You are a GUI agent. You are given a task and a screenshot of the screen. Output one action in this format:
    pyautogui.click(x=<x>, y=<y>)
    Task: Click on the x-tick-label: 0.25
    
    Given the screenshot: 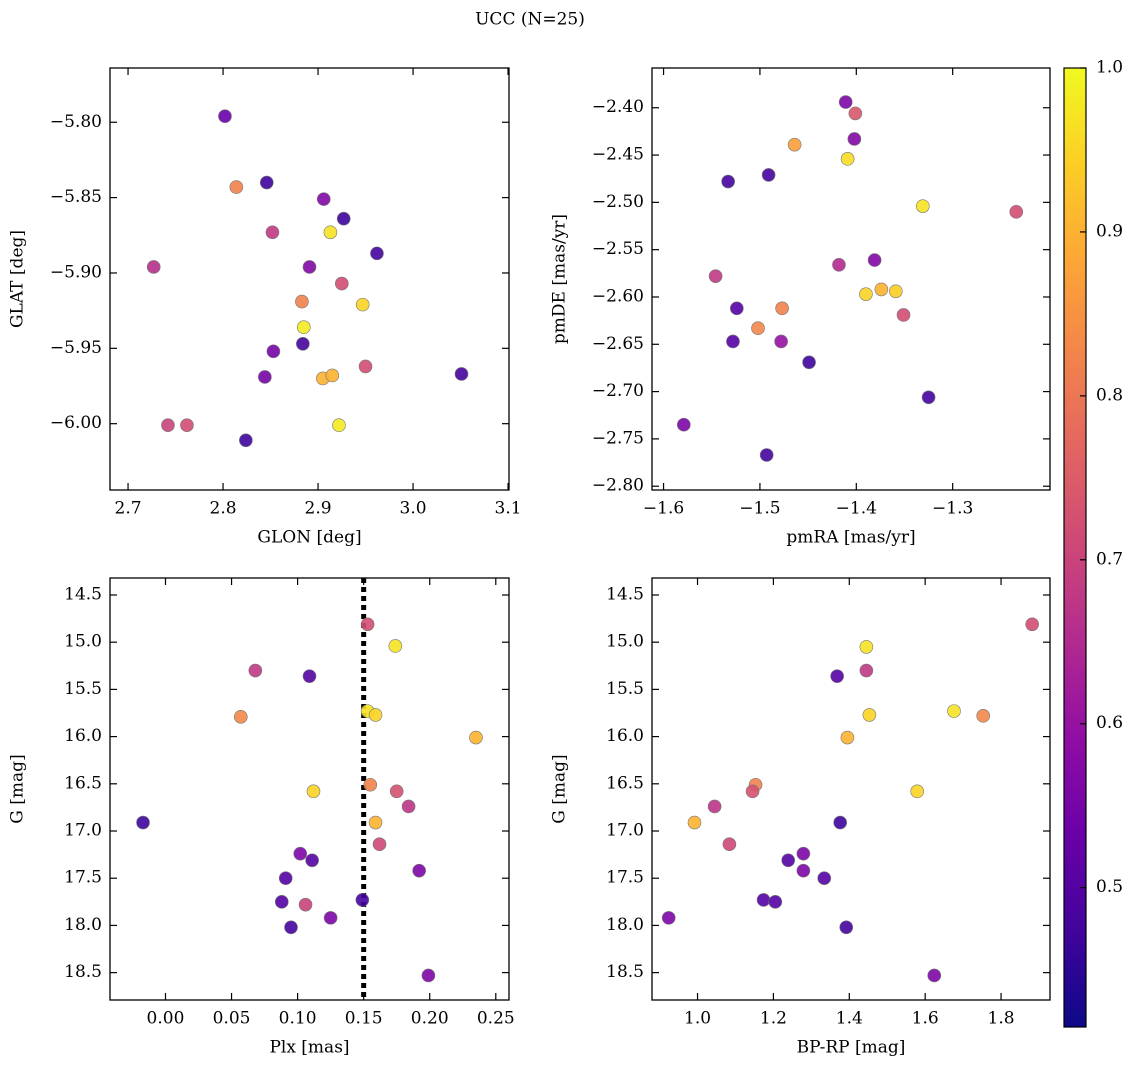 What is the action you would take?
    pyautogui.click(x=496, y=1019)
    